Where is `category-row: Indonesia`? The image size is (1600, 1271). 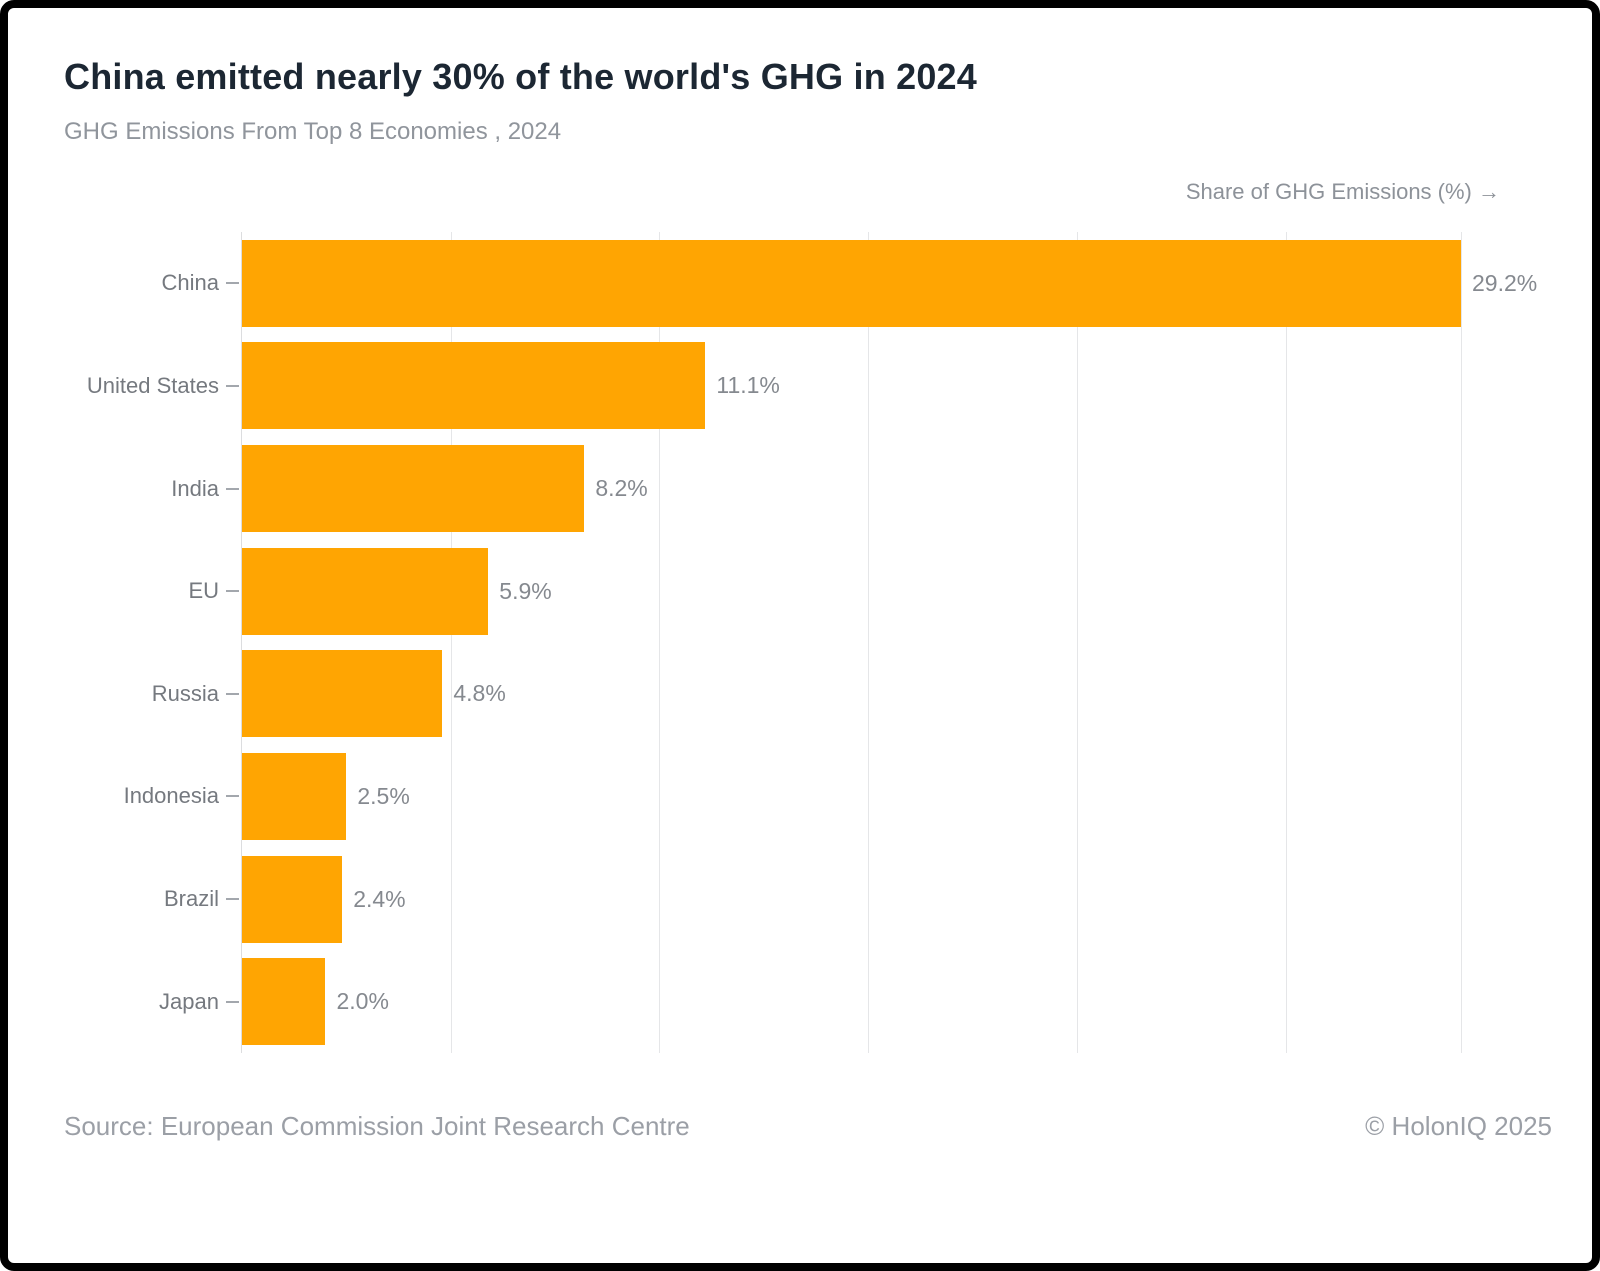
category-row: Indonesia is located at coordinates (152, 796).